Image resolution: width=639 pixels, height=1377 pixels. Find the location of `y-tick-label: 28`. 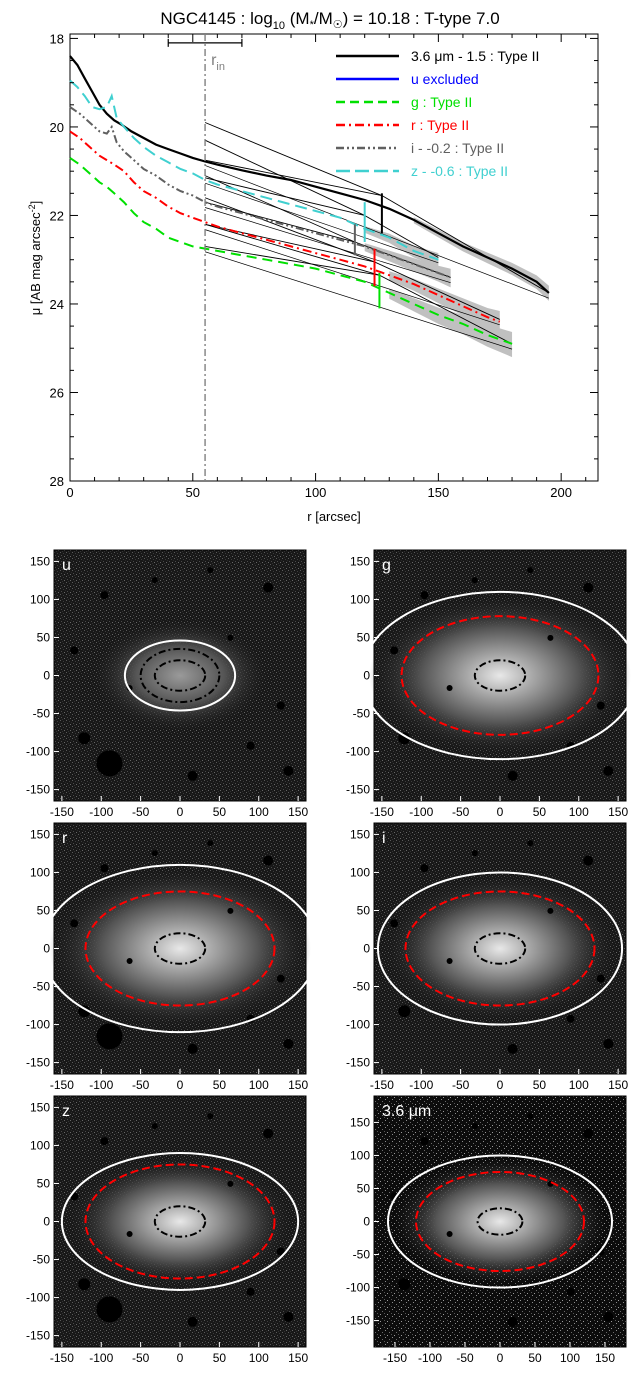

y-tick-label: 28 is located at coordinates (57, 481).